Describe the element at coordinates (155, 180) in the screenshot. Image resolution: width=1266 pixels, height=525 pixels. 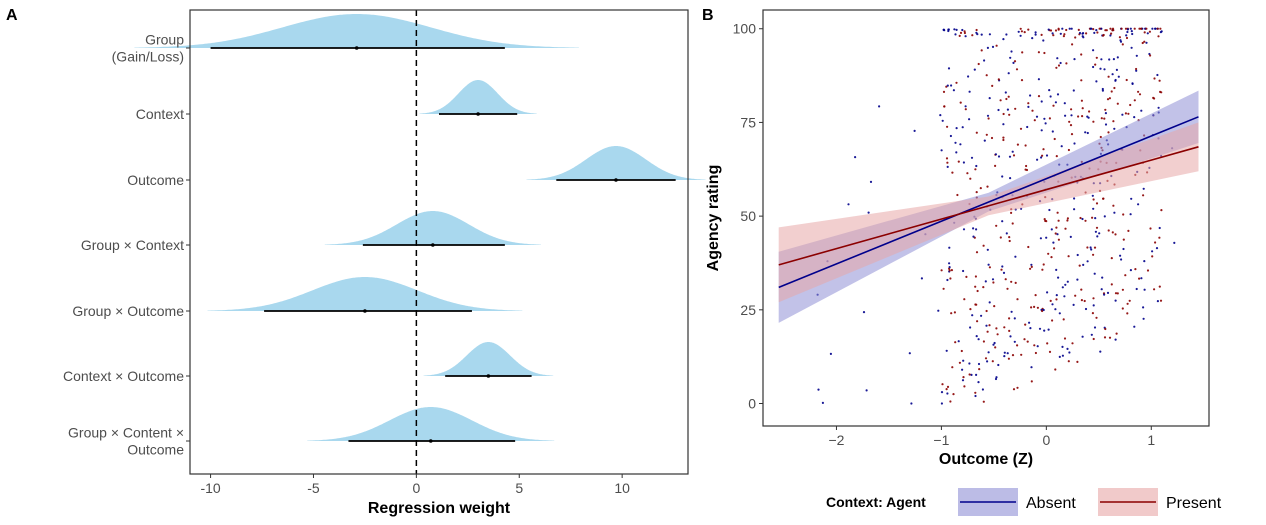
I see `row-label-2: Outcome` at that location.